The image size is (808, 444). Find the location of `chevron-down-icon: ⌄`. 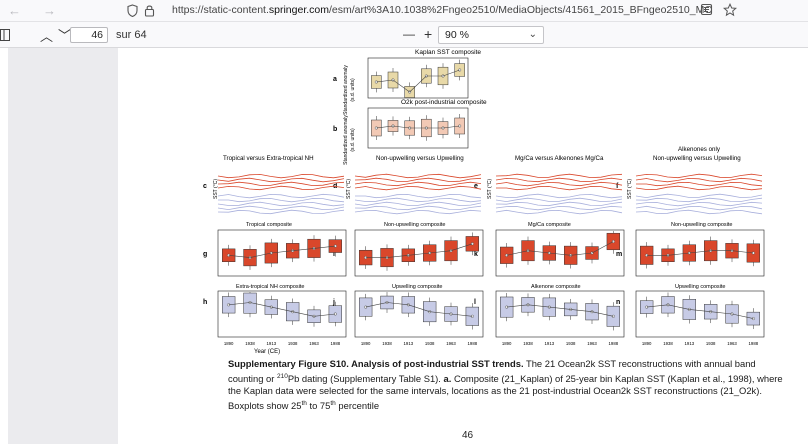

chevron-down-icon: ⌄ is located at coordinates (532, 34).